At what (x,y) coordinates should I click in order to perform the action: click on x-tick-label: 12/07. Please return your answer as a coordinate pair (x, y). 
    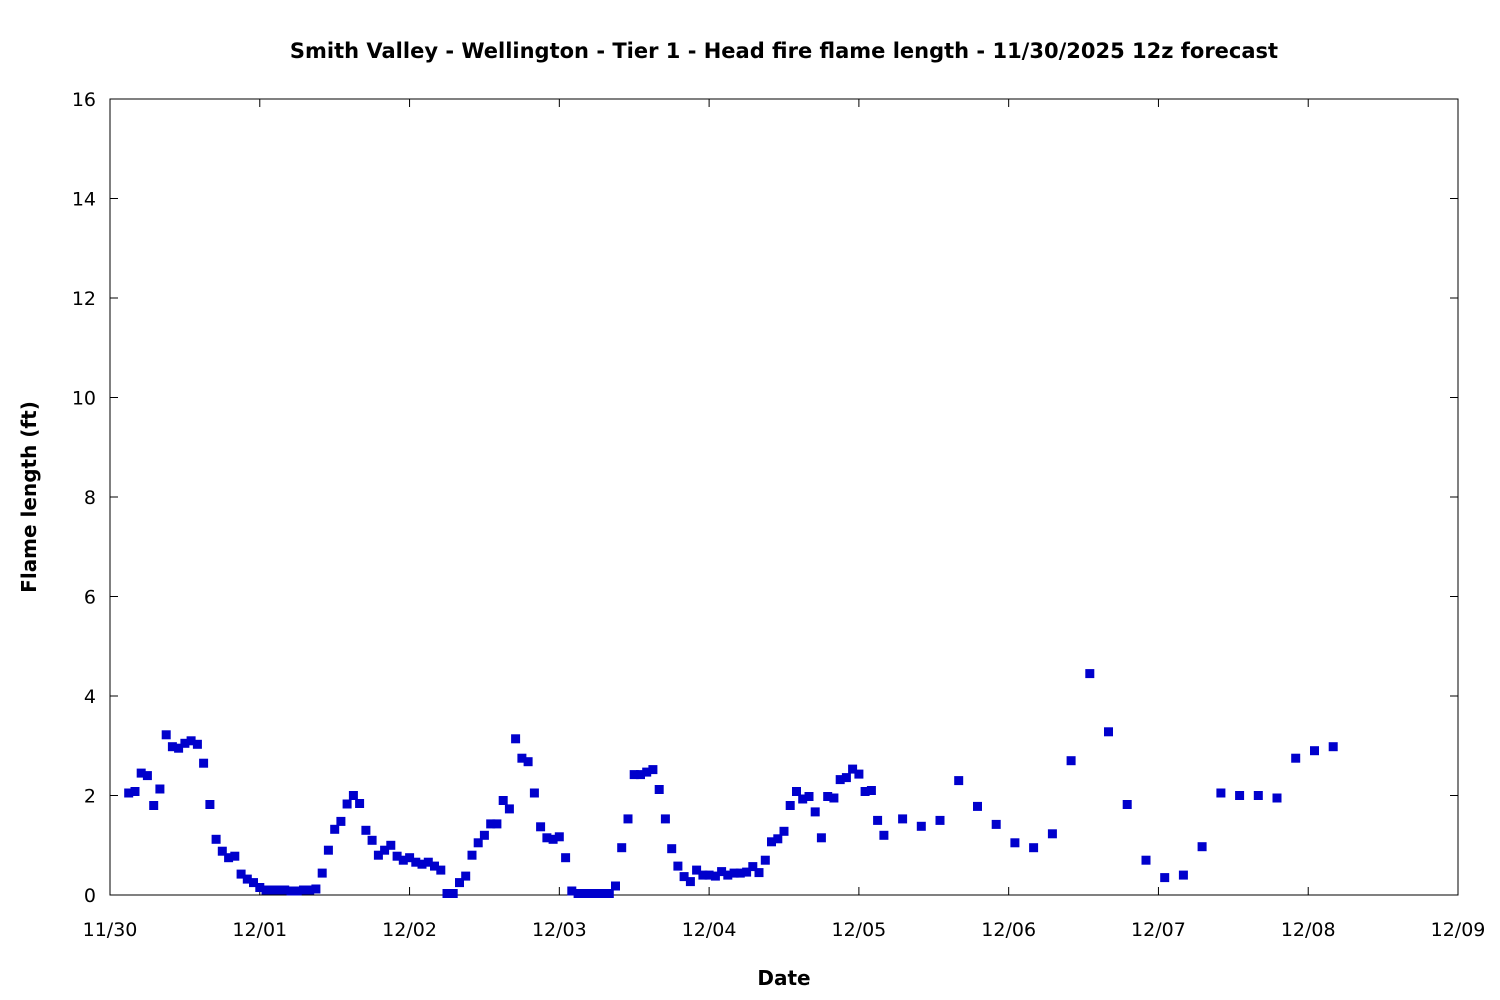
    Looking at the image, I should click on (1158, 930).